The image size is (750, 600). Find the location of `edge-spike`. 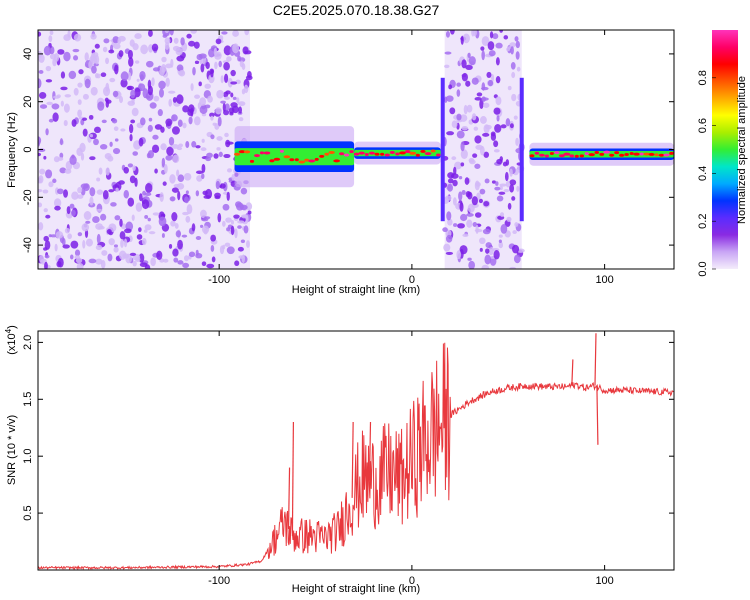

edge-spike is located at coordinates (442, 149).